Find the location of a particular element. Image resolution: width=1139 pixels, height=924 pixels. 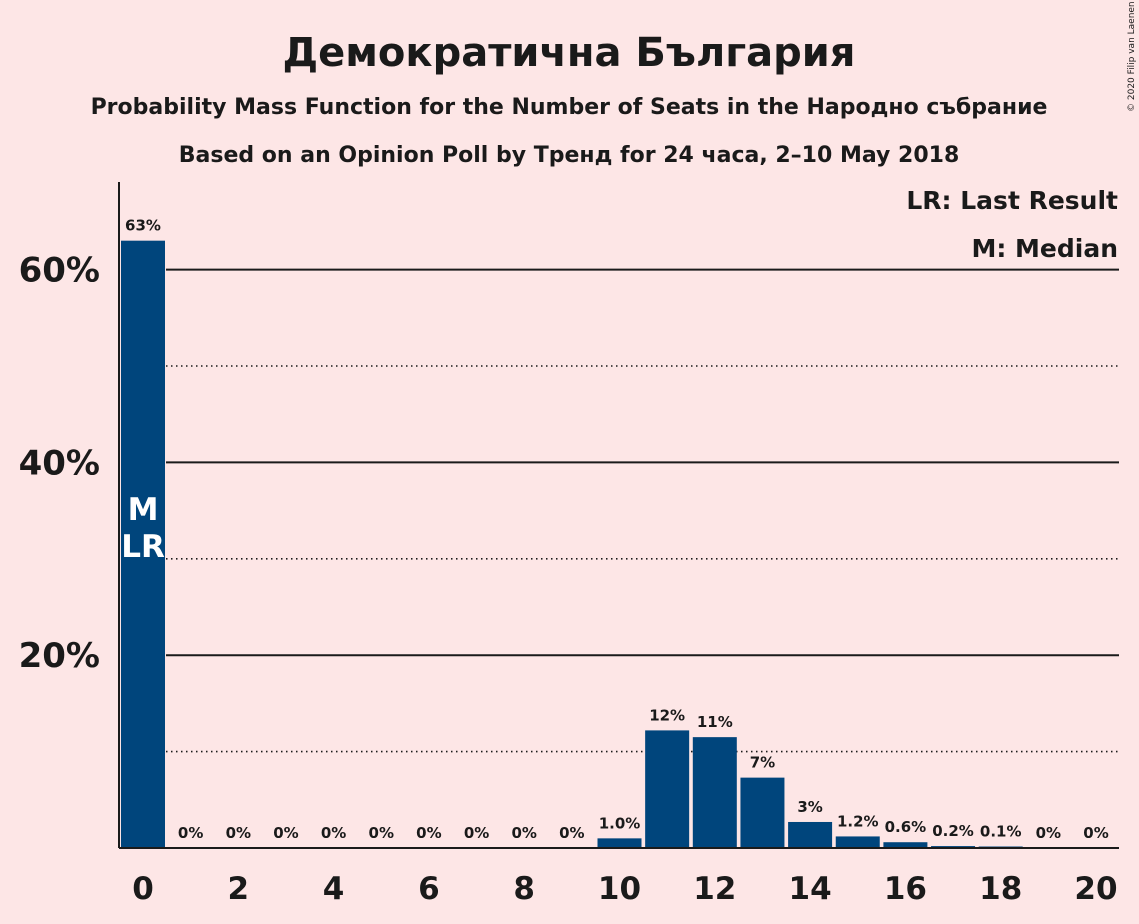

y-tick-label: 40% is located at coordinates (59, 463).